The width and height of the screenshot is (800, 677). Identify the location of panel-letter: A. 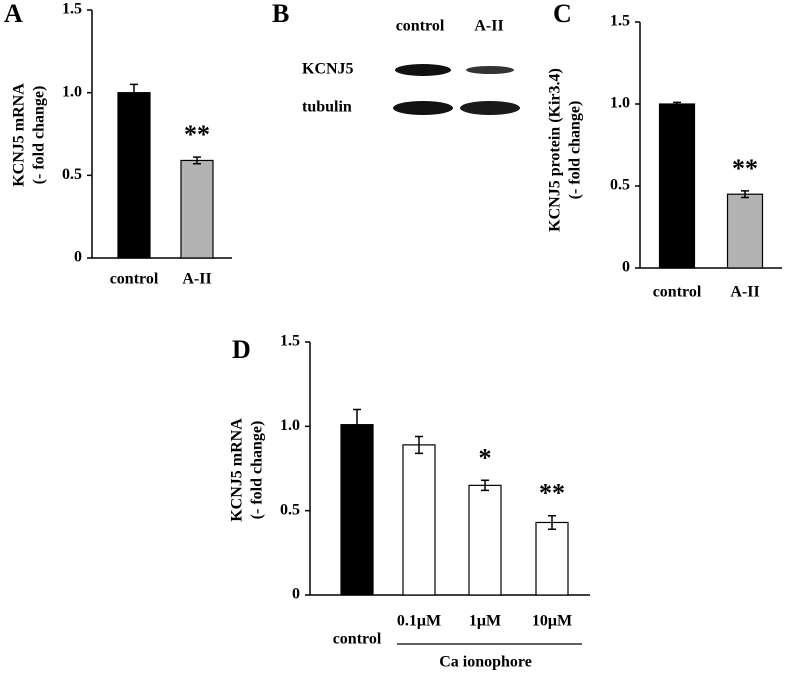
(13, 14).